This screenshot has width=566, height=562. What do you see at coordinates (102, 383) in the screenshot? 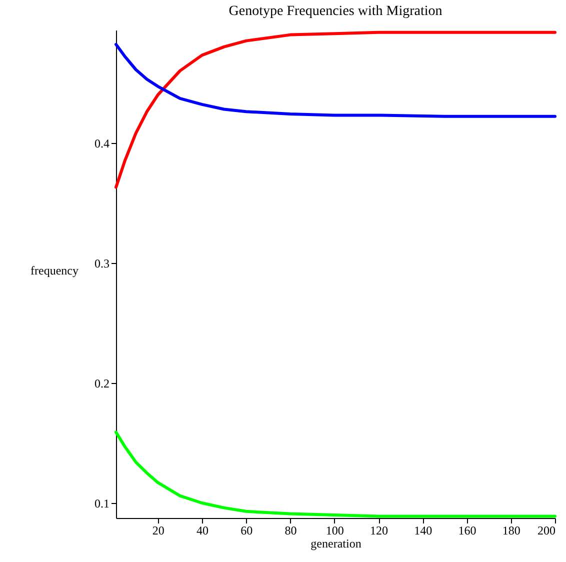
I see `y-tick-label: 0.2` at bounding box center [102, 383].